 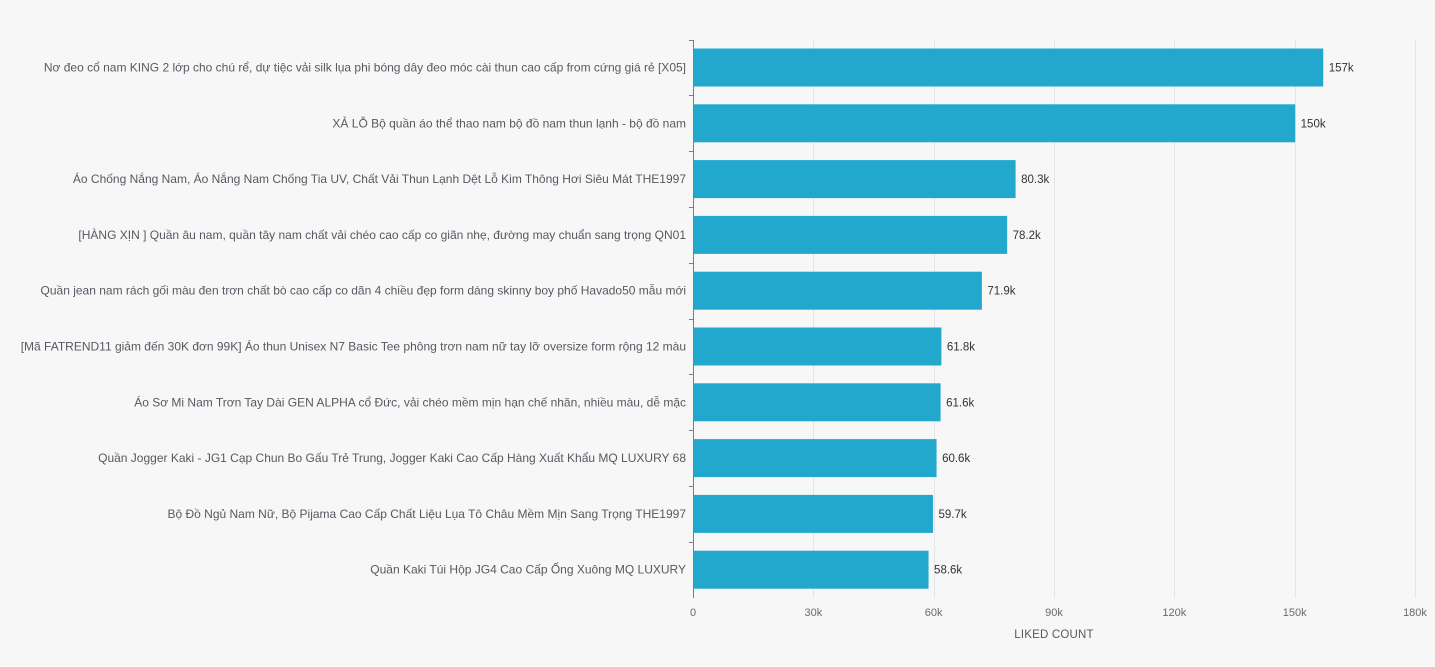 I want to click on x-tick-label: 120k, so click(x=1174, y=613).